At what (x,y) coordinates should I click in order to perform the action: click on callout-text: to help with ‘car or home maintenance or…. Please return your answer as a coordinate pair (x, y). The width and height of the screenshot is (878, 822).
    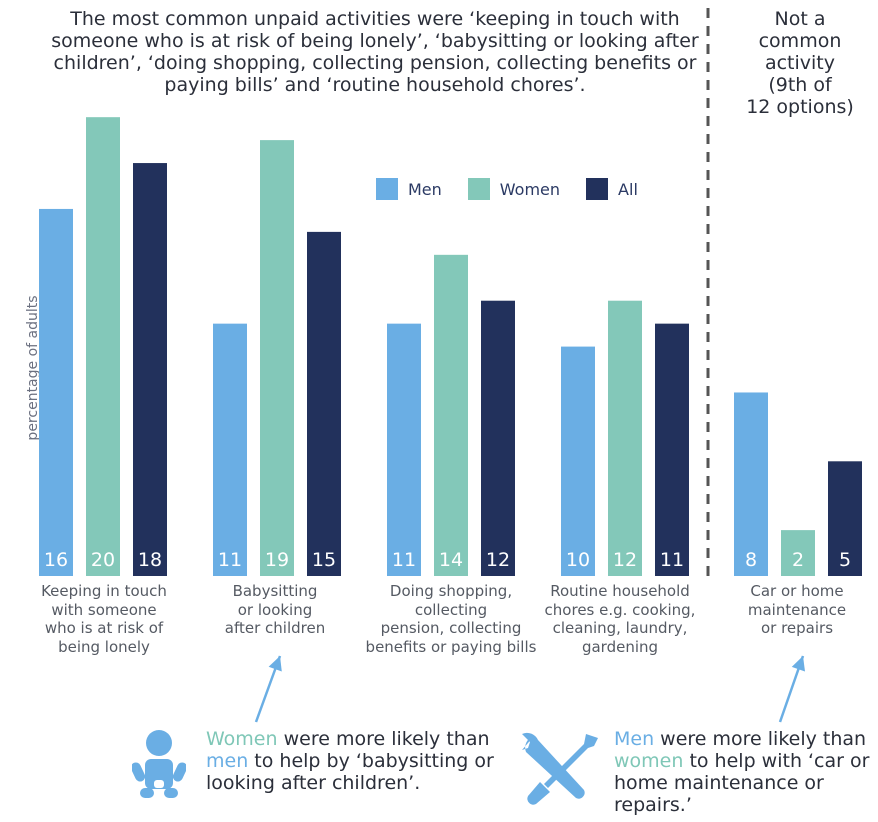
    Looking at the image, I should click on (742, 783).